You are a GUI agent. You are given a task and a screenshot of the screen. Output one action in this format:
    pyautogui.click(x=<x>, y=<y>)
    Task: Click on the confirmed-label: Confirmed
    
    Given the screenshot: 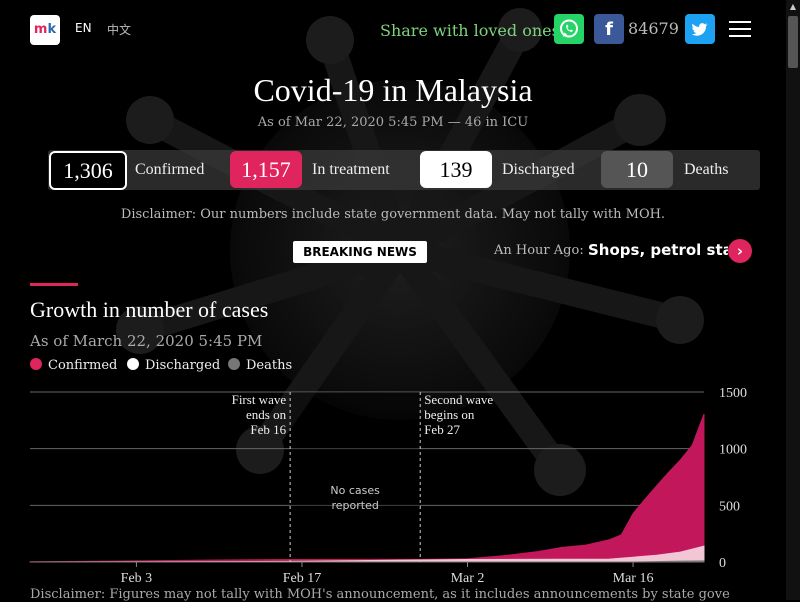 What is the action you would take?
    pyautogui.click(x=170, y=169)
    